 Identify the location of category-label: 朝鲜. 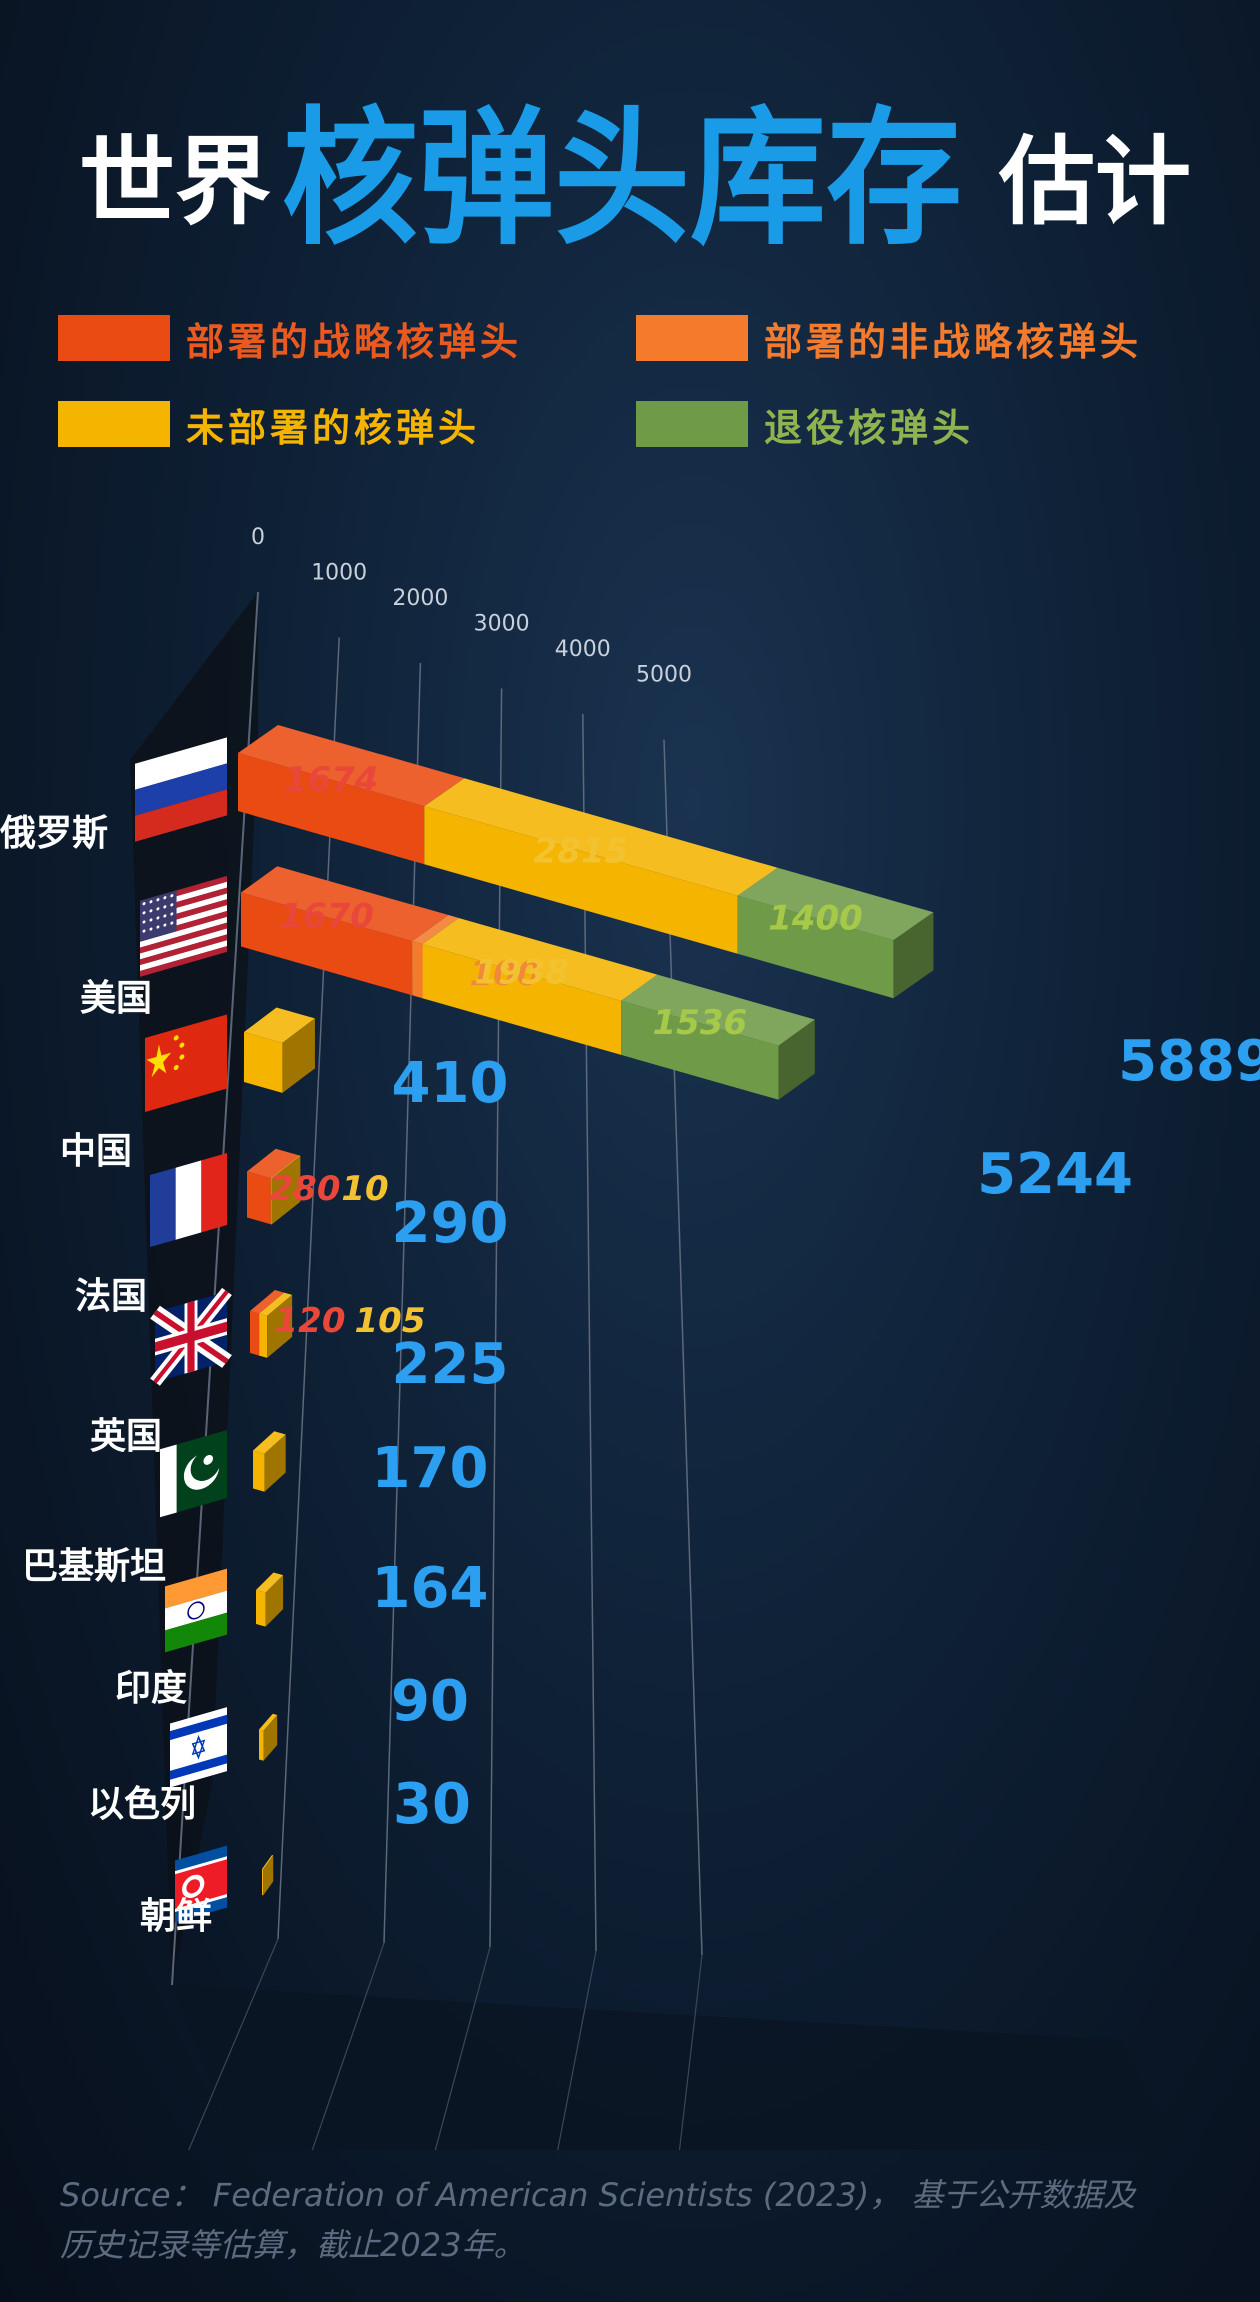
(176, 1916).